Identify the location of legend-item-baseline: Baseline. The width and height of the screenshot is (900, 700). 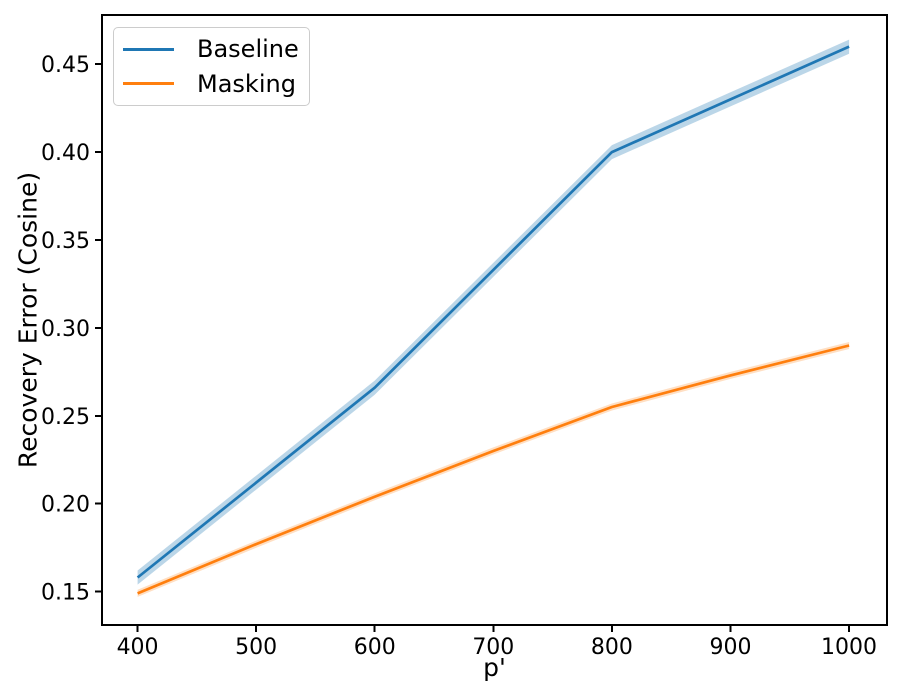
(211, 49).